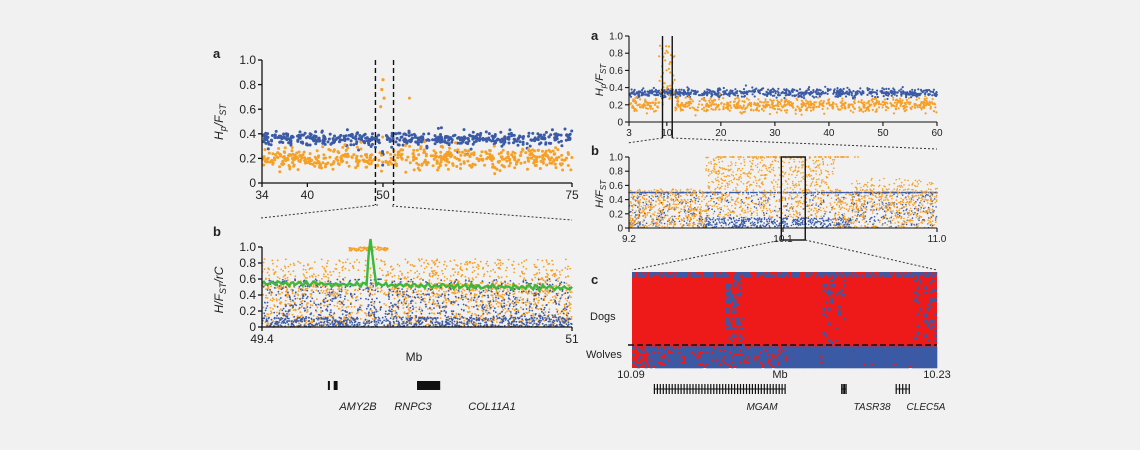 The height and width of the screenshot is (450, 1140). What do you see at coordinates (247, 295) in the screenshot?
I see `y-tick-label: 0.4` at bounding box center [247, 295].